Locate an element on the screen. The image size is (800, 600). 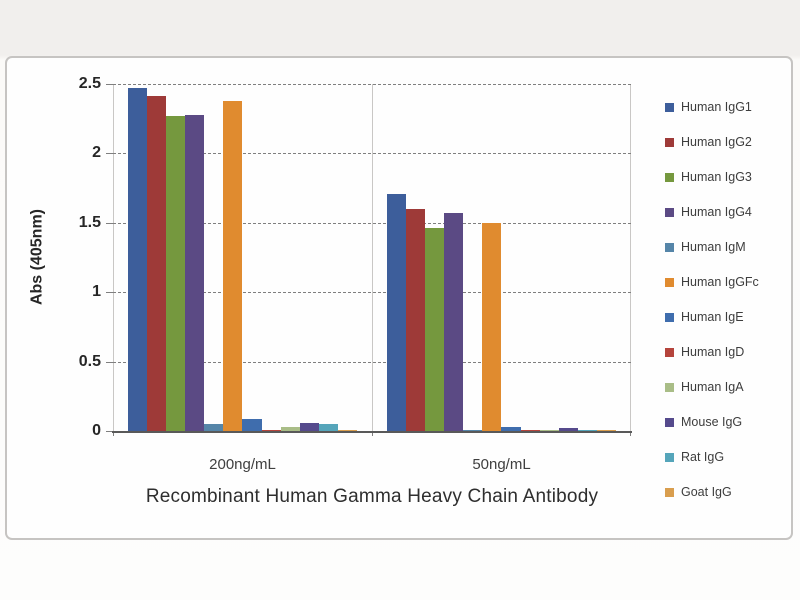
legend-item-rat-igg: Rat IgG is located at coordinates (694, 457).